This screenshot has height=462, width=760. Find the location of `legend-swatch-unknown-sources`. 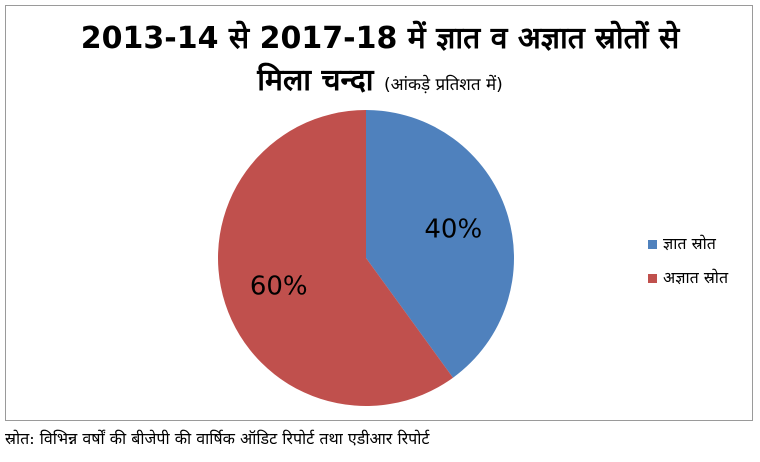

legend-swatch-unknown-sources is located at coordinates (652, 278).